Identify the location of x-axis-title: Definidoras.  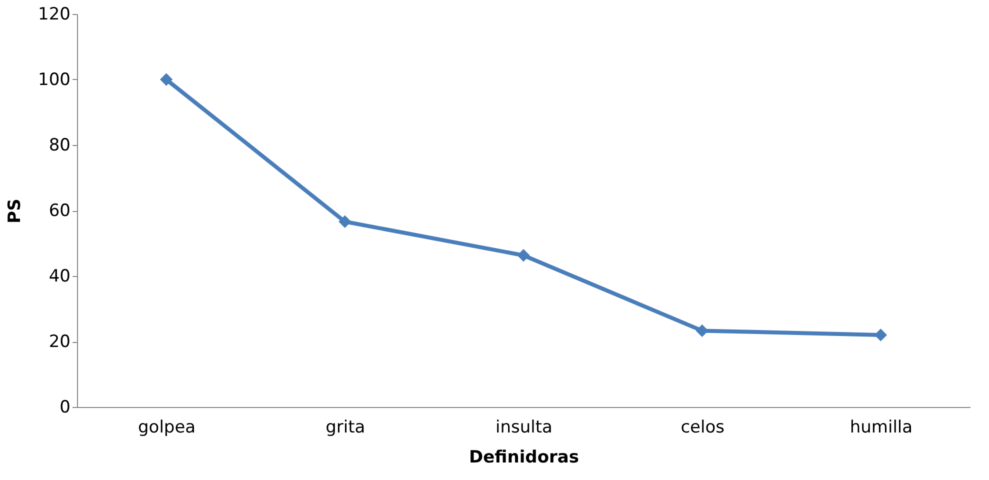
(524, 458).